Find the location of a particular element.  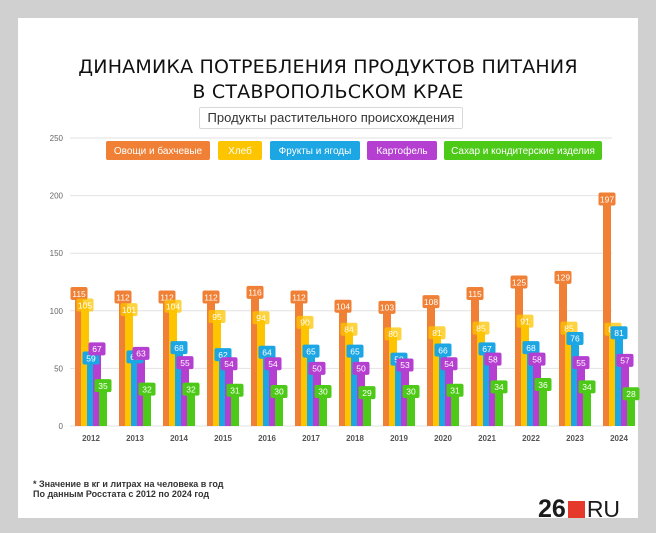

x-tick-label: 2012 is located at coordinates (91, 438).